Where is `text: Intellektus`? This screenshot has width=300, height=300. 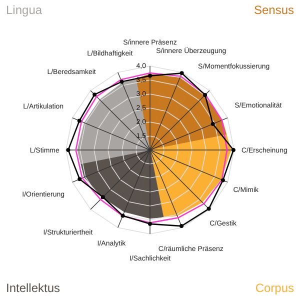
text: Intellektus is located at coordinates (33, 288).